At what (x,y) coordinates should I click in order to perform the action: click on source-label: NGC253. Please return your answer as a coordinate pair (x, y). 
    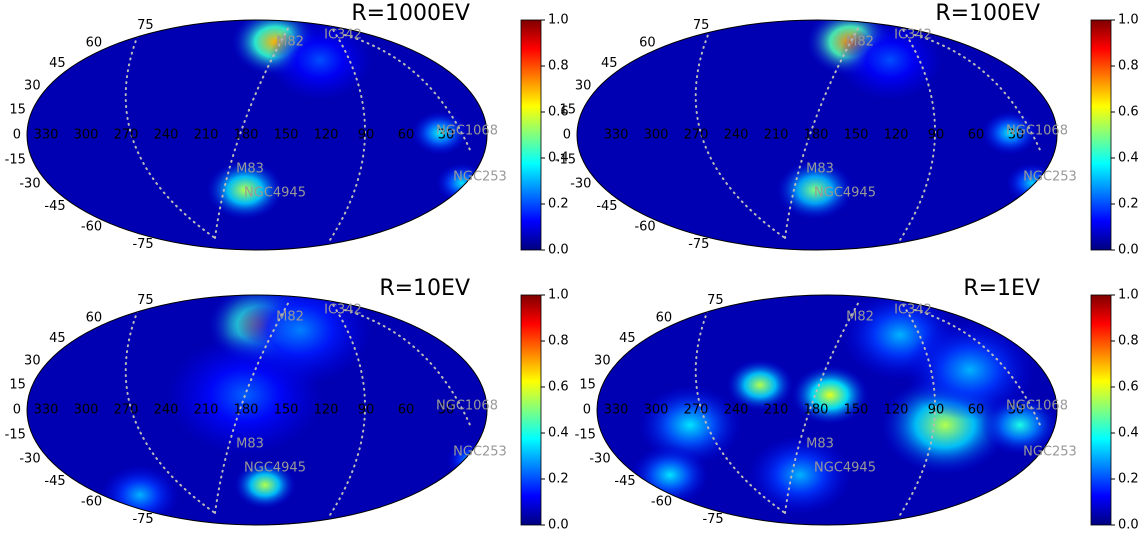
    Looking at the image, I should click on (480, 177).